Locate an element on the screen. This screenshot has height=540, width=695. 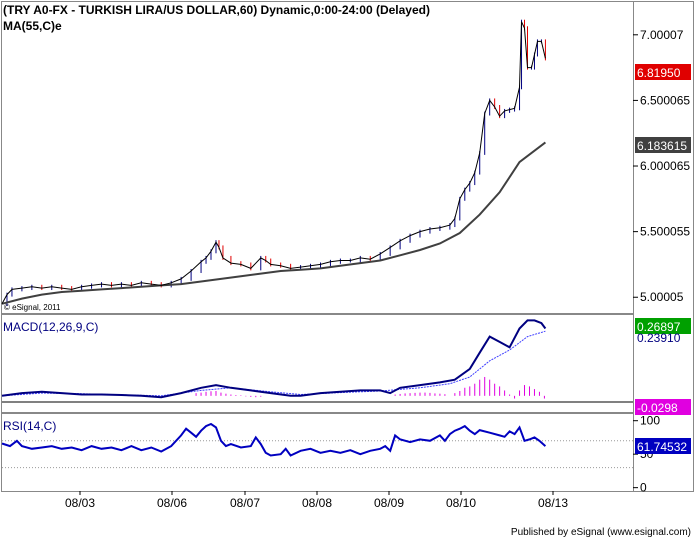
x-tick-label: 08/13 is located at coordinates (553, 503).